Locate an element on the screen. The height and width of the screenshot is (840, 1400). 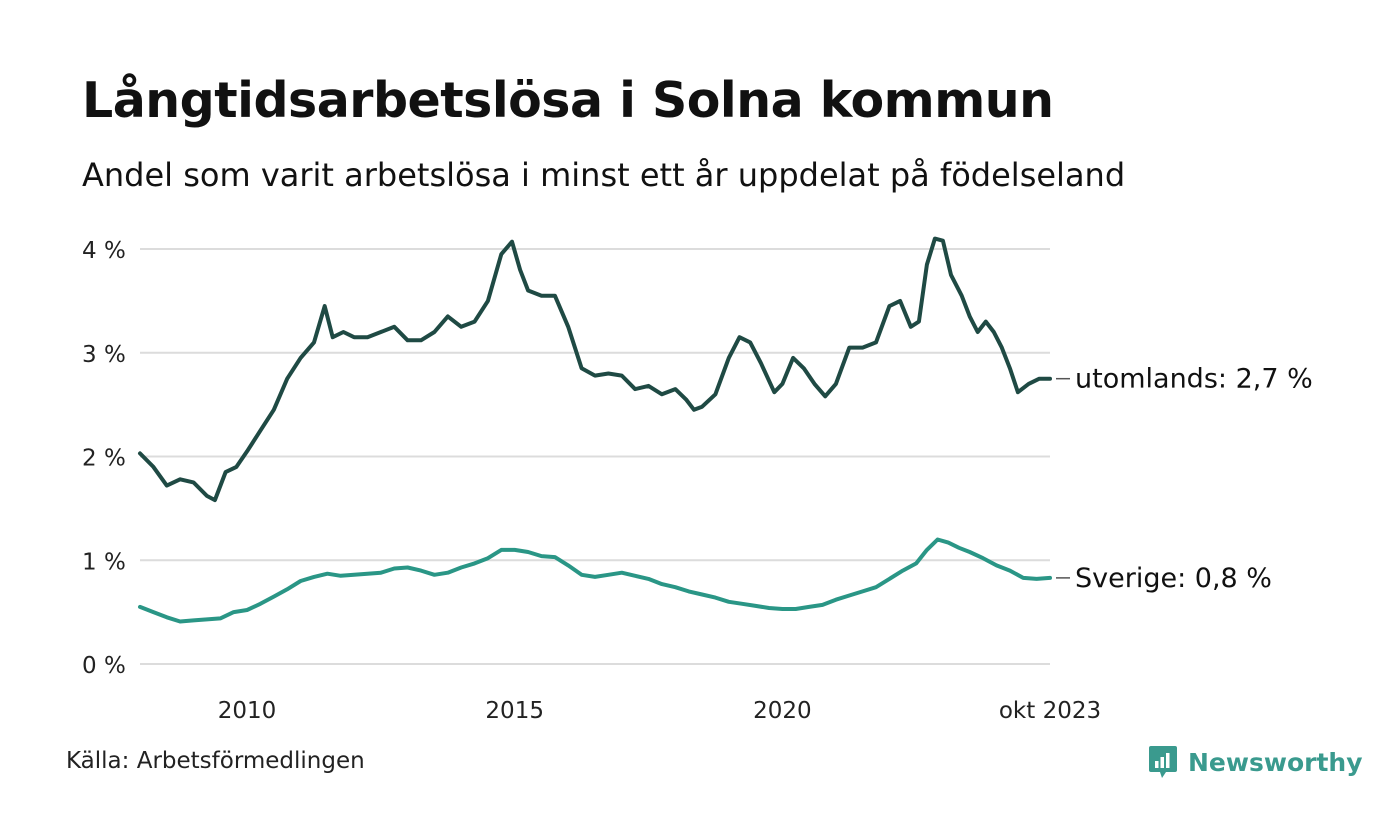
y-tick-label: 4 % is located at coordinates (104, 251).